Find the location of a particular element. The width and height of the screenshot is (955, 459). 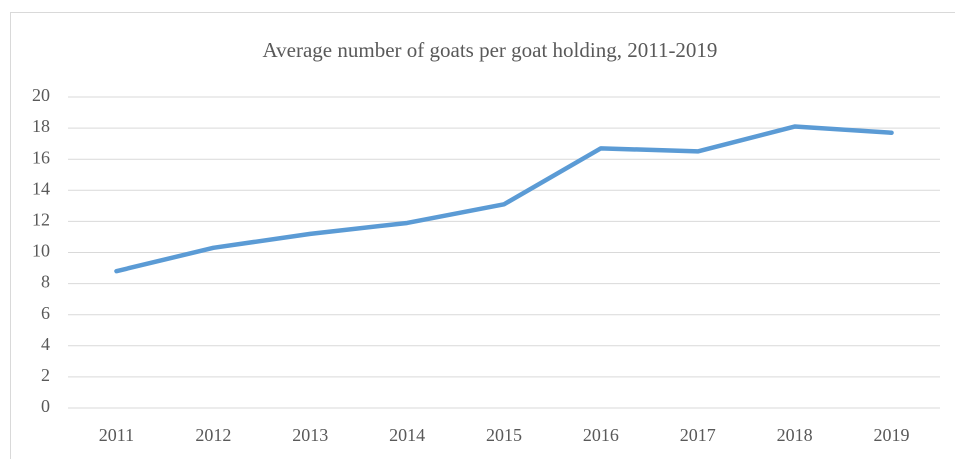

x-tick-label: 2014 is located at coordinates (407, 435).